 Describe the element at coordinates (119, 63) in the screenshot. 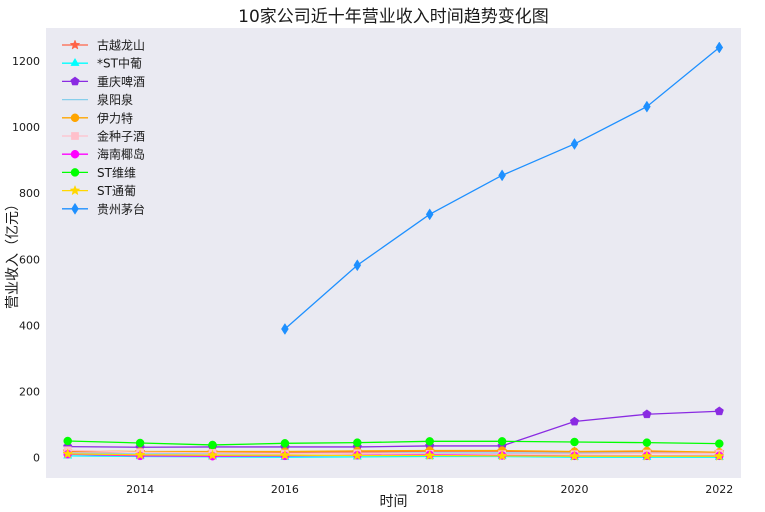

I see `legend-label: *ST中葡` at that location.